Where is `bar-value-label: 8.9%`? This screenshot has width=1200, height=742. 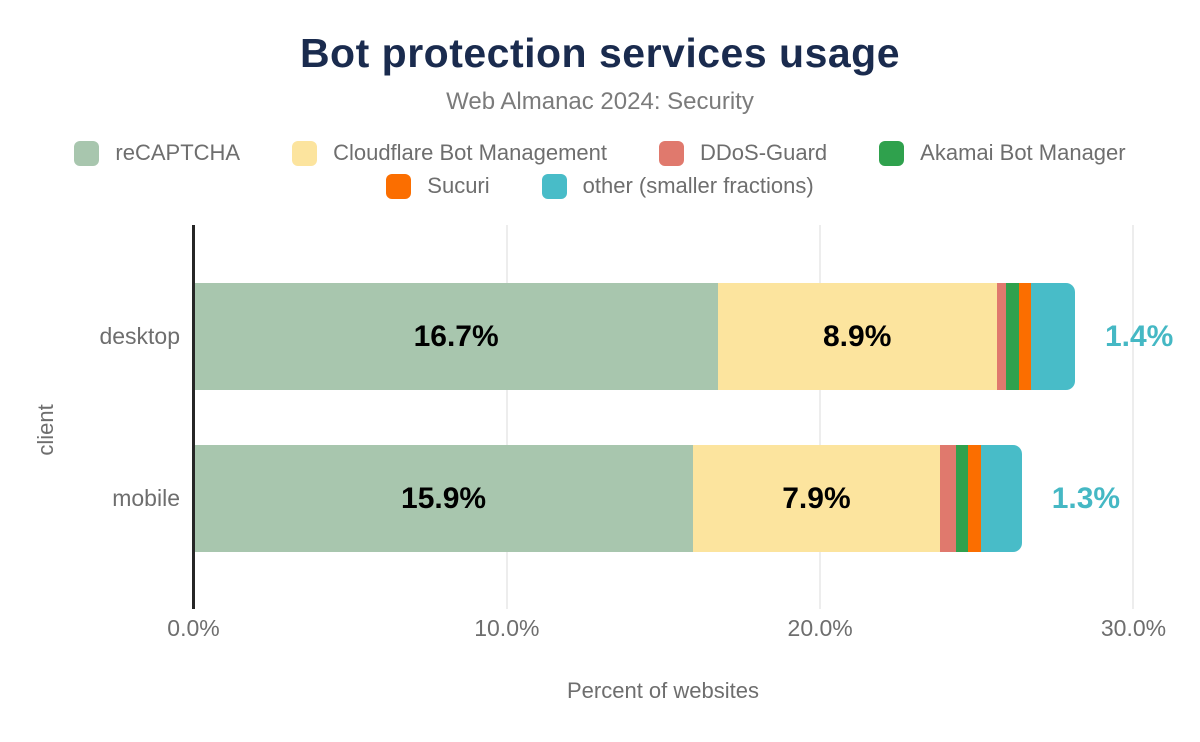
bar-value-label: 8.9% is located at coordinates (857, 336).